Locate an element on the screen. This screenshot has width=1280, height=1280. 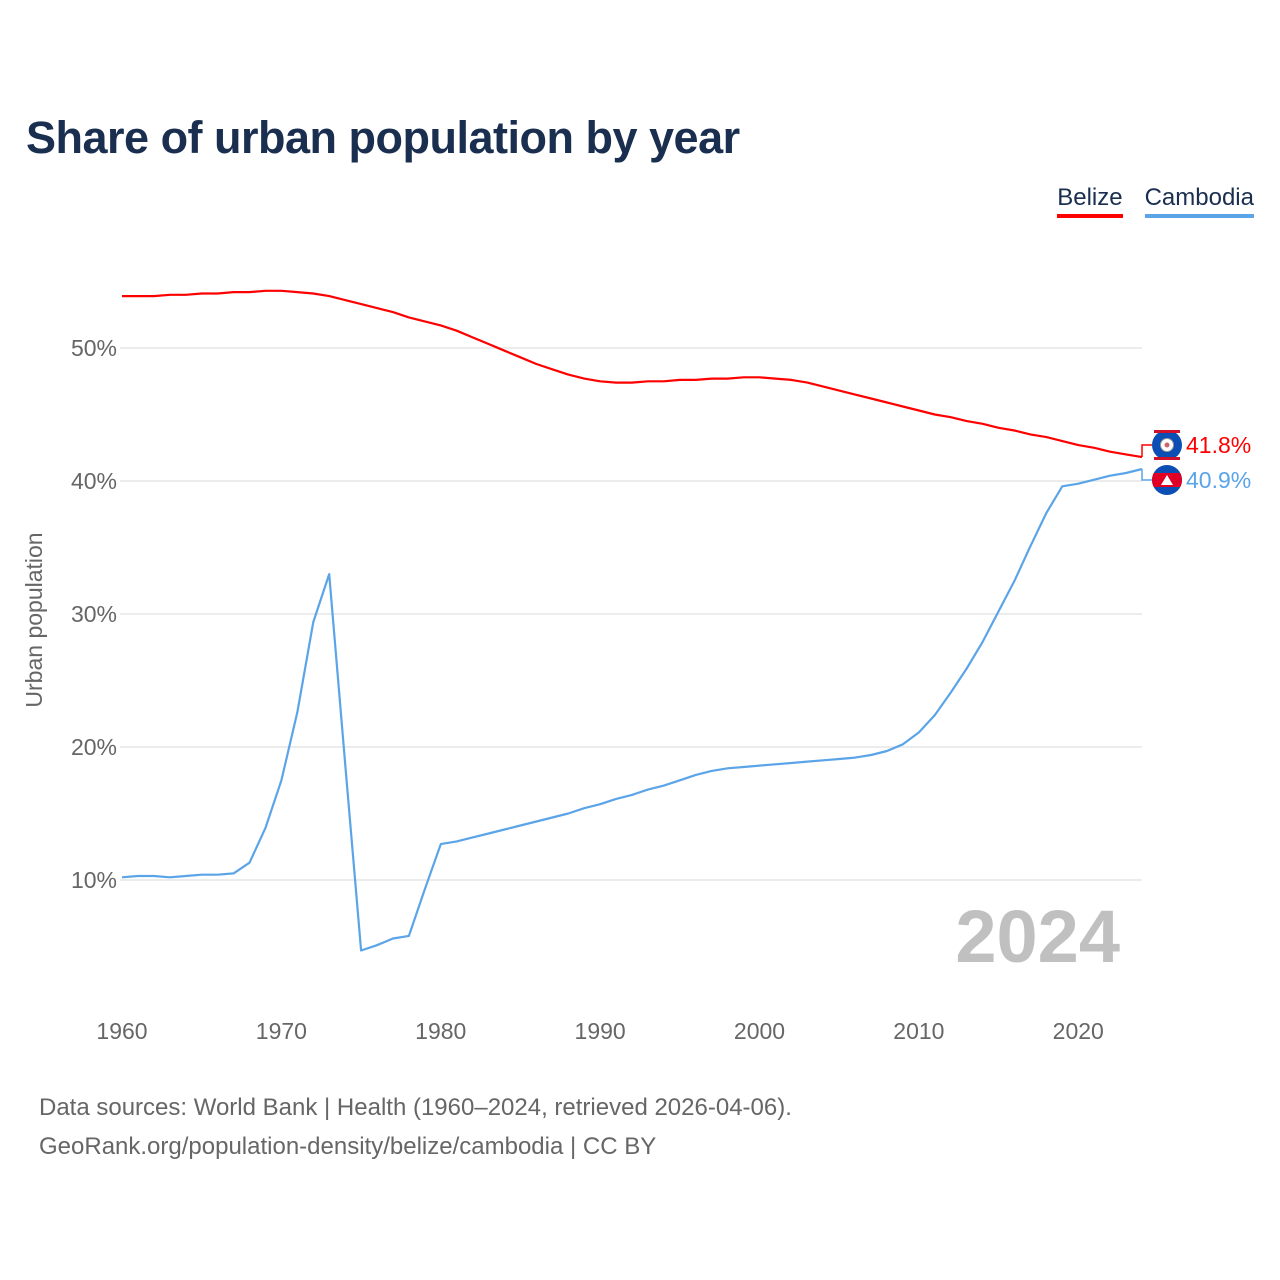
legend-cambodia: Cambodia is located at coordinates (1199, 201).